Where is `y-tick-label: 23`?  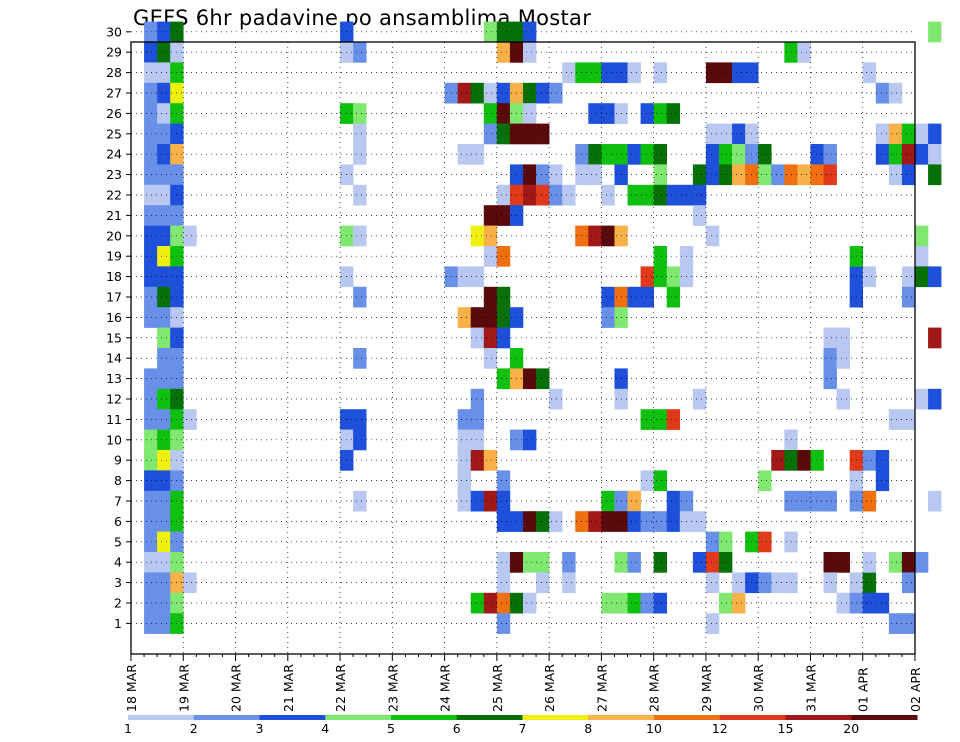
y-tick-label: 23 is located at coordinates (114, 174).